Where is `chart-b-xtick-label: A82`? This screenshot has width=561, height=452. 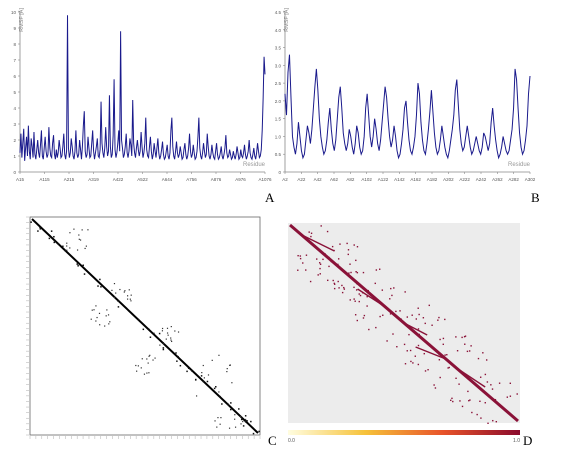
chart-b-xtick-label: A82 is located at coordinates (350, 179).